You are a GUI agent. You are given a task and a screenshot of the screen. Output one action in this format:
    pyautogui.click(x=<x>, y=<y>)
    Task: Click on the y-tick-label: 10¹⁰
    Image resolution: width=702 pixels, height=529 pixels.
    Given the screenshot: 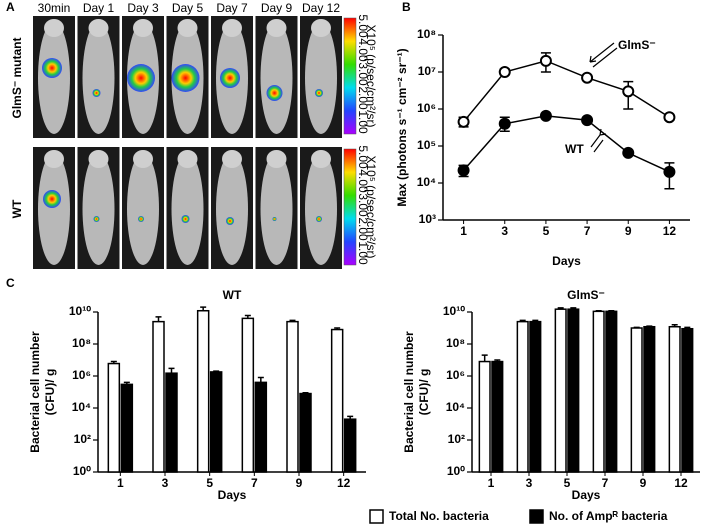 What is the action you would take?
    pyautogui.click(x=454, y=311)
    